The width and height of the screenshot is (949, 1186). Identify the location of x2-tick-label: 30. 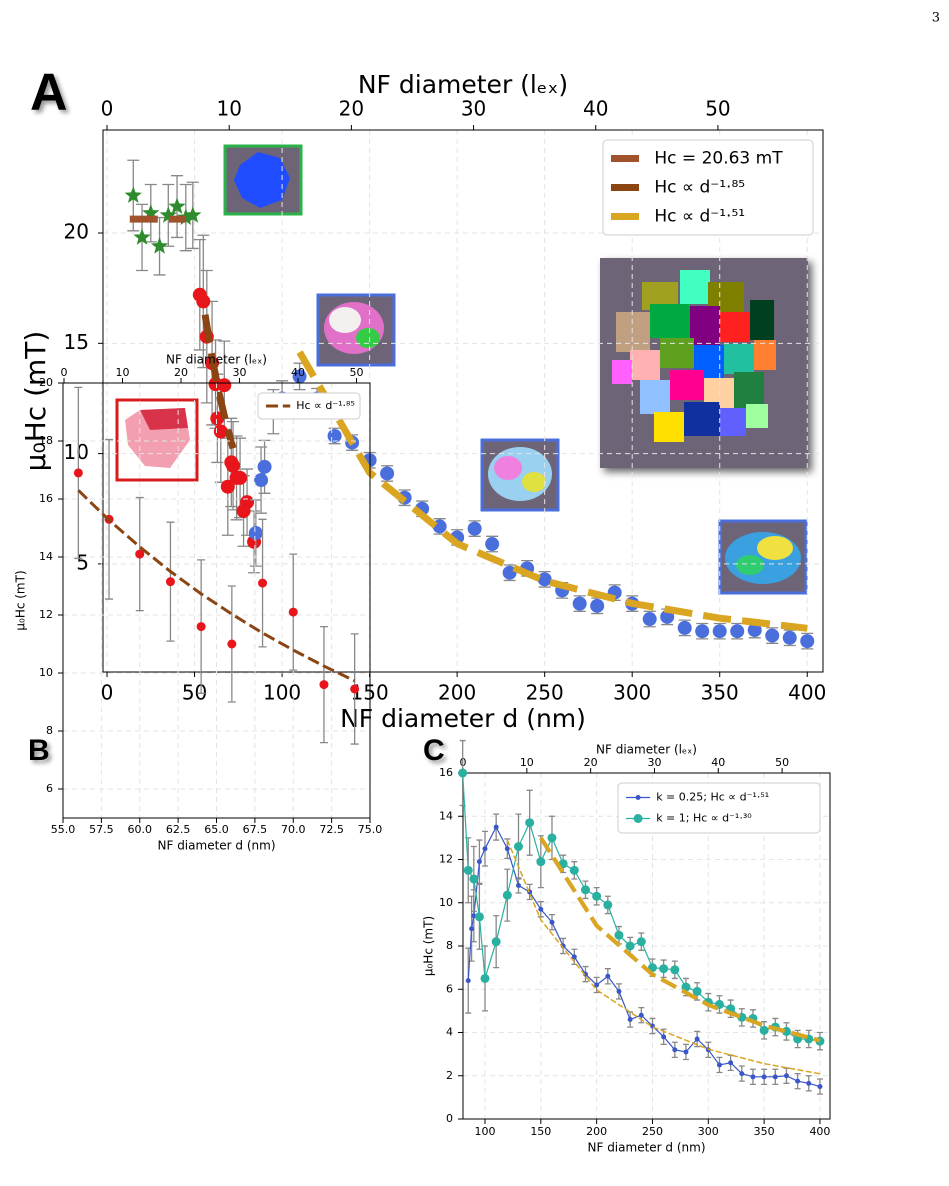
(654, 762).